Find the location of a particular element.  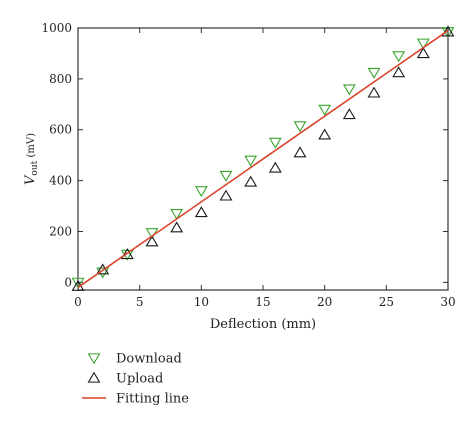

x-axis-label: Deflection (mm) is located at coordinates (263, 324).